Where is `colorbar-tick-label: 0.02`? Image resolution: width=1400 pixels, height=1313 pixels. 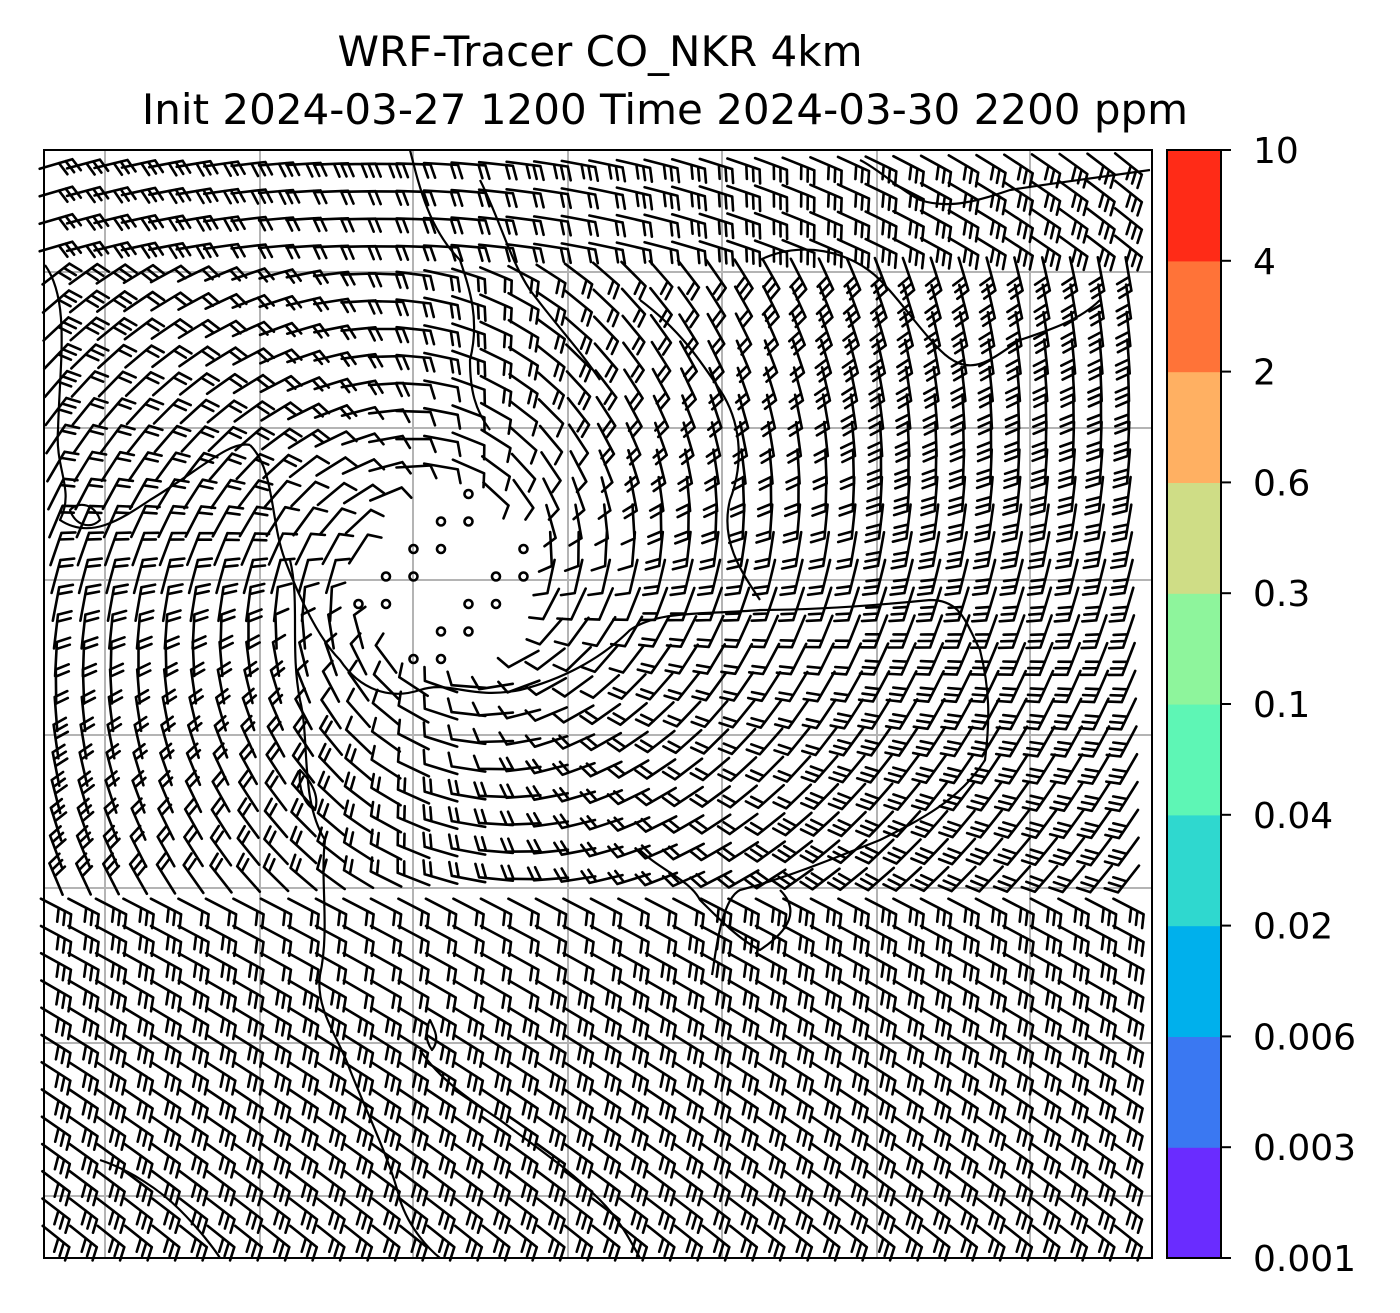 colorbar-tick-label: 0.02 is located at coordinates (1293, 927).